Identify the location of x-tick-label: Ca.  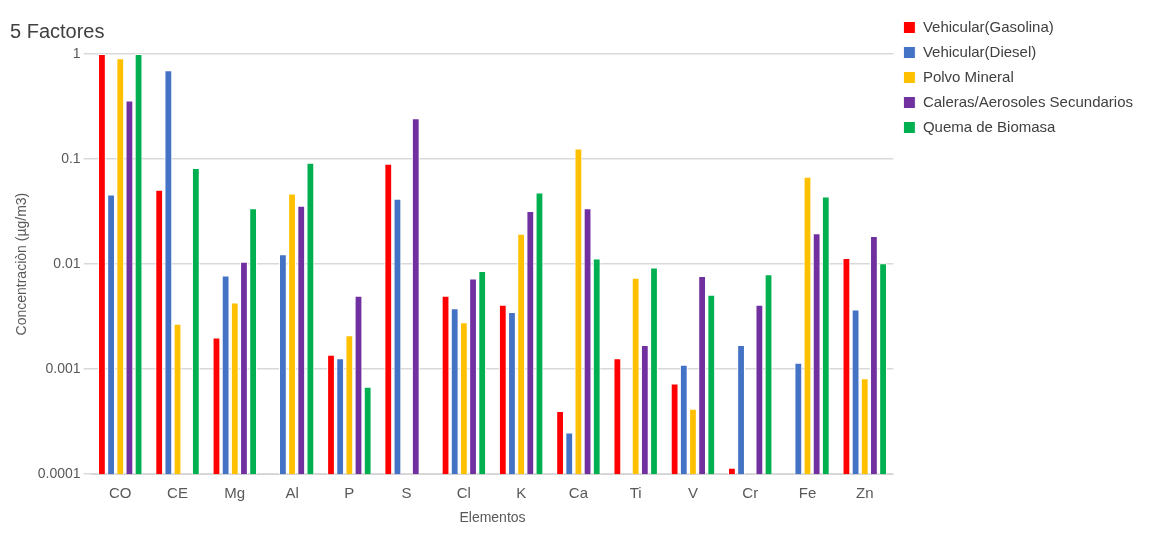
(578, 493).